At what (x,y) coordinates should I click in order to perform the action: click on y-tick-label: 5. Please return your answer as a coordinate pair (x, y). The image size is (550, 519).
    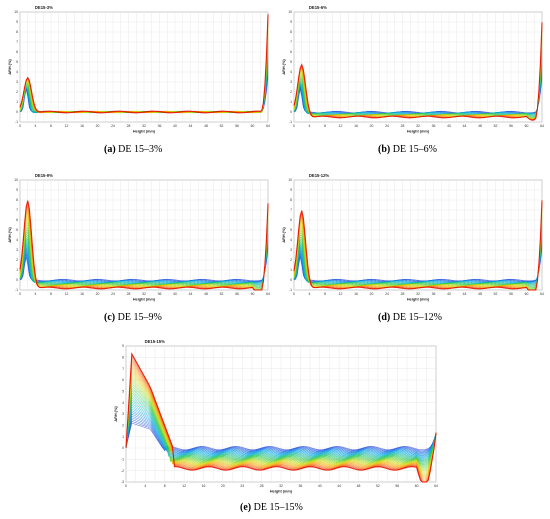
    Looking at the image, I should click on (123, 392).